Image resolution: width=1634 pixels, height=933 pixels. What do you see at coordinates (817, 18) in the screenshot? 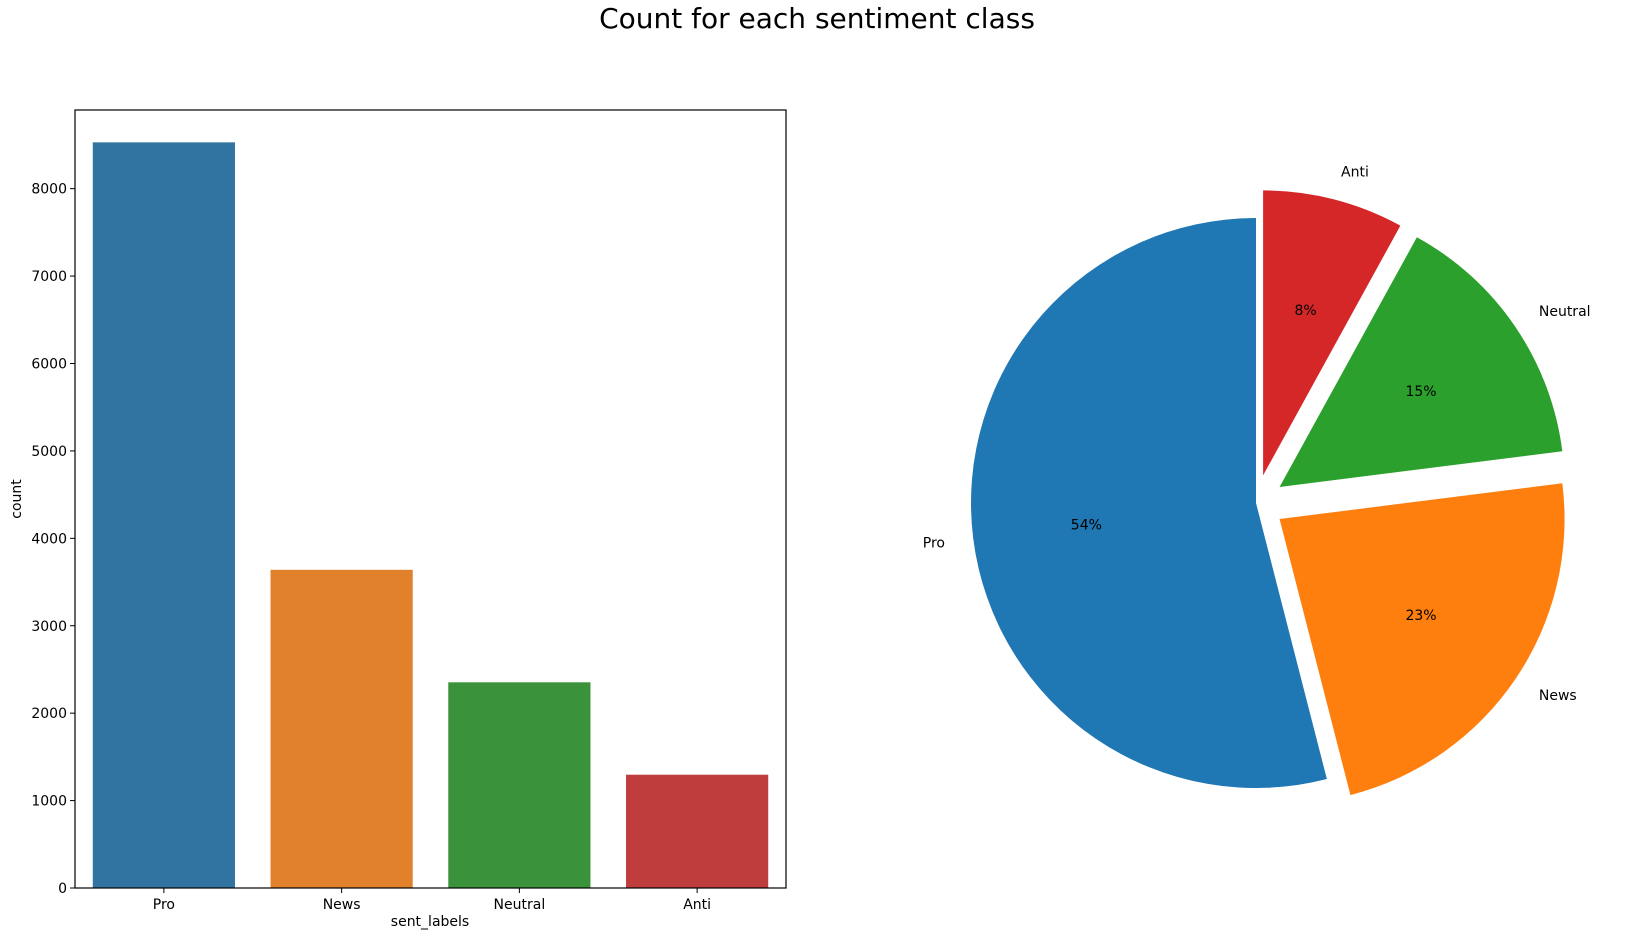
I see `figure-title: Count for each sentiment class` at bounding box center [817, 18].